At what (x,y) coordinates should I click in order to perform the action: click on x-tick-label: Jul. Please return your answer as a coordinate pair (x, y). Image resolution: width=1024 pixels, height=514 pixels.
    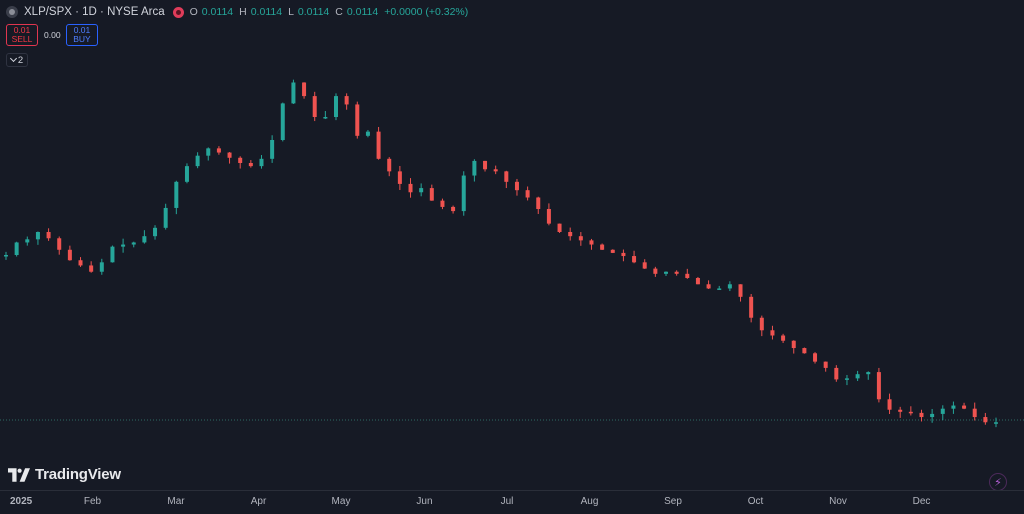
    Looking at the image, I should click on (507, 501).